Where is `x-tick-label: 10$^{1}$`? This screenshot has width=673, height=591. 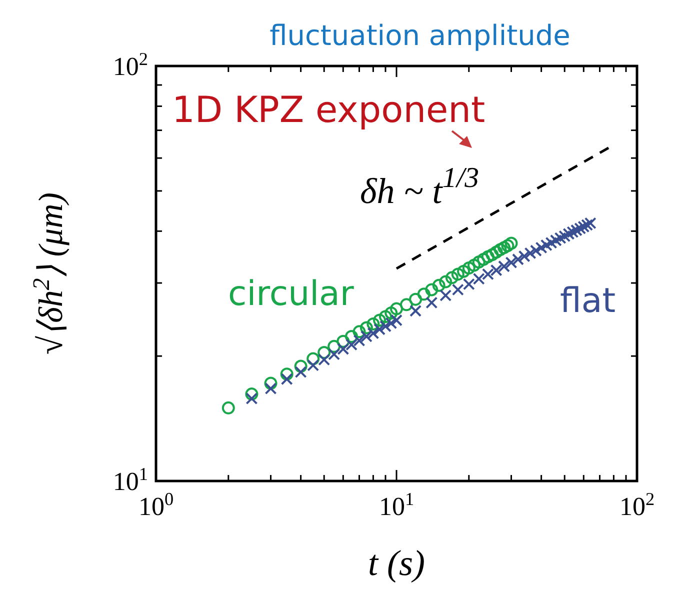 x-tick-label: 10$^{1}$ is located at coordinates (396, 505).